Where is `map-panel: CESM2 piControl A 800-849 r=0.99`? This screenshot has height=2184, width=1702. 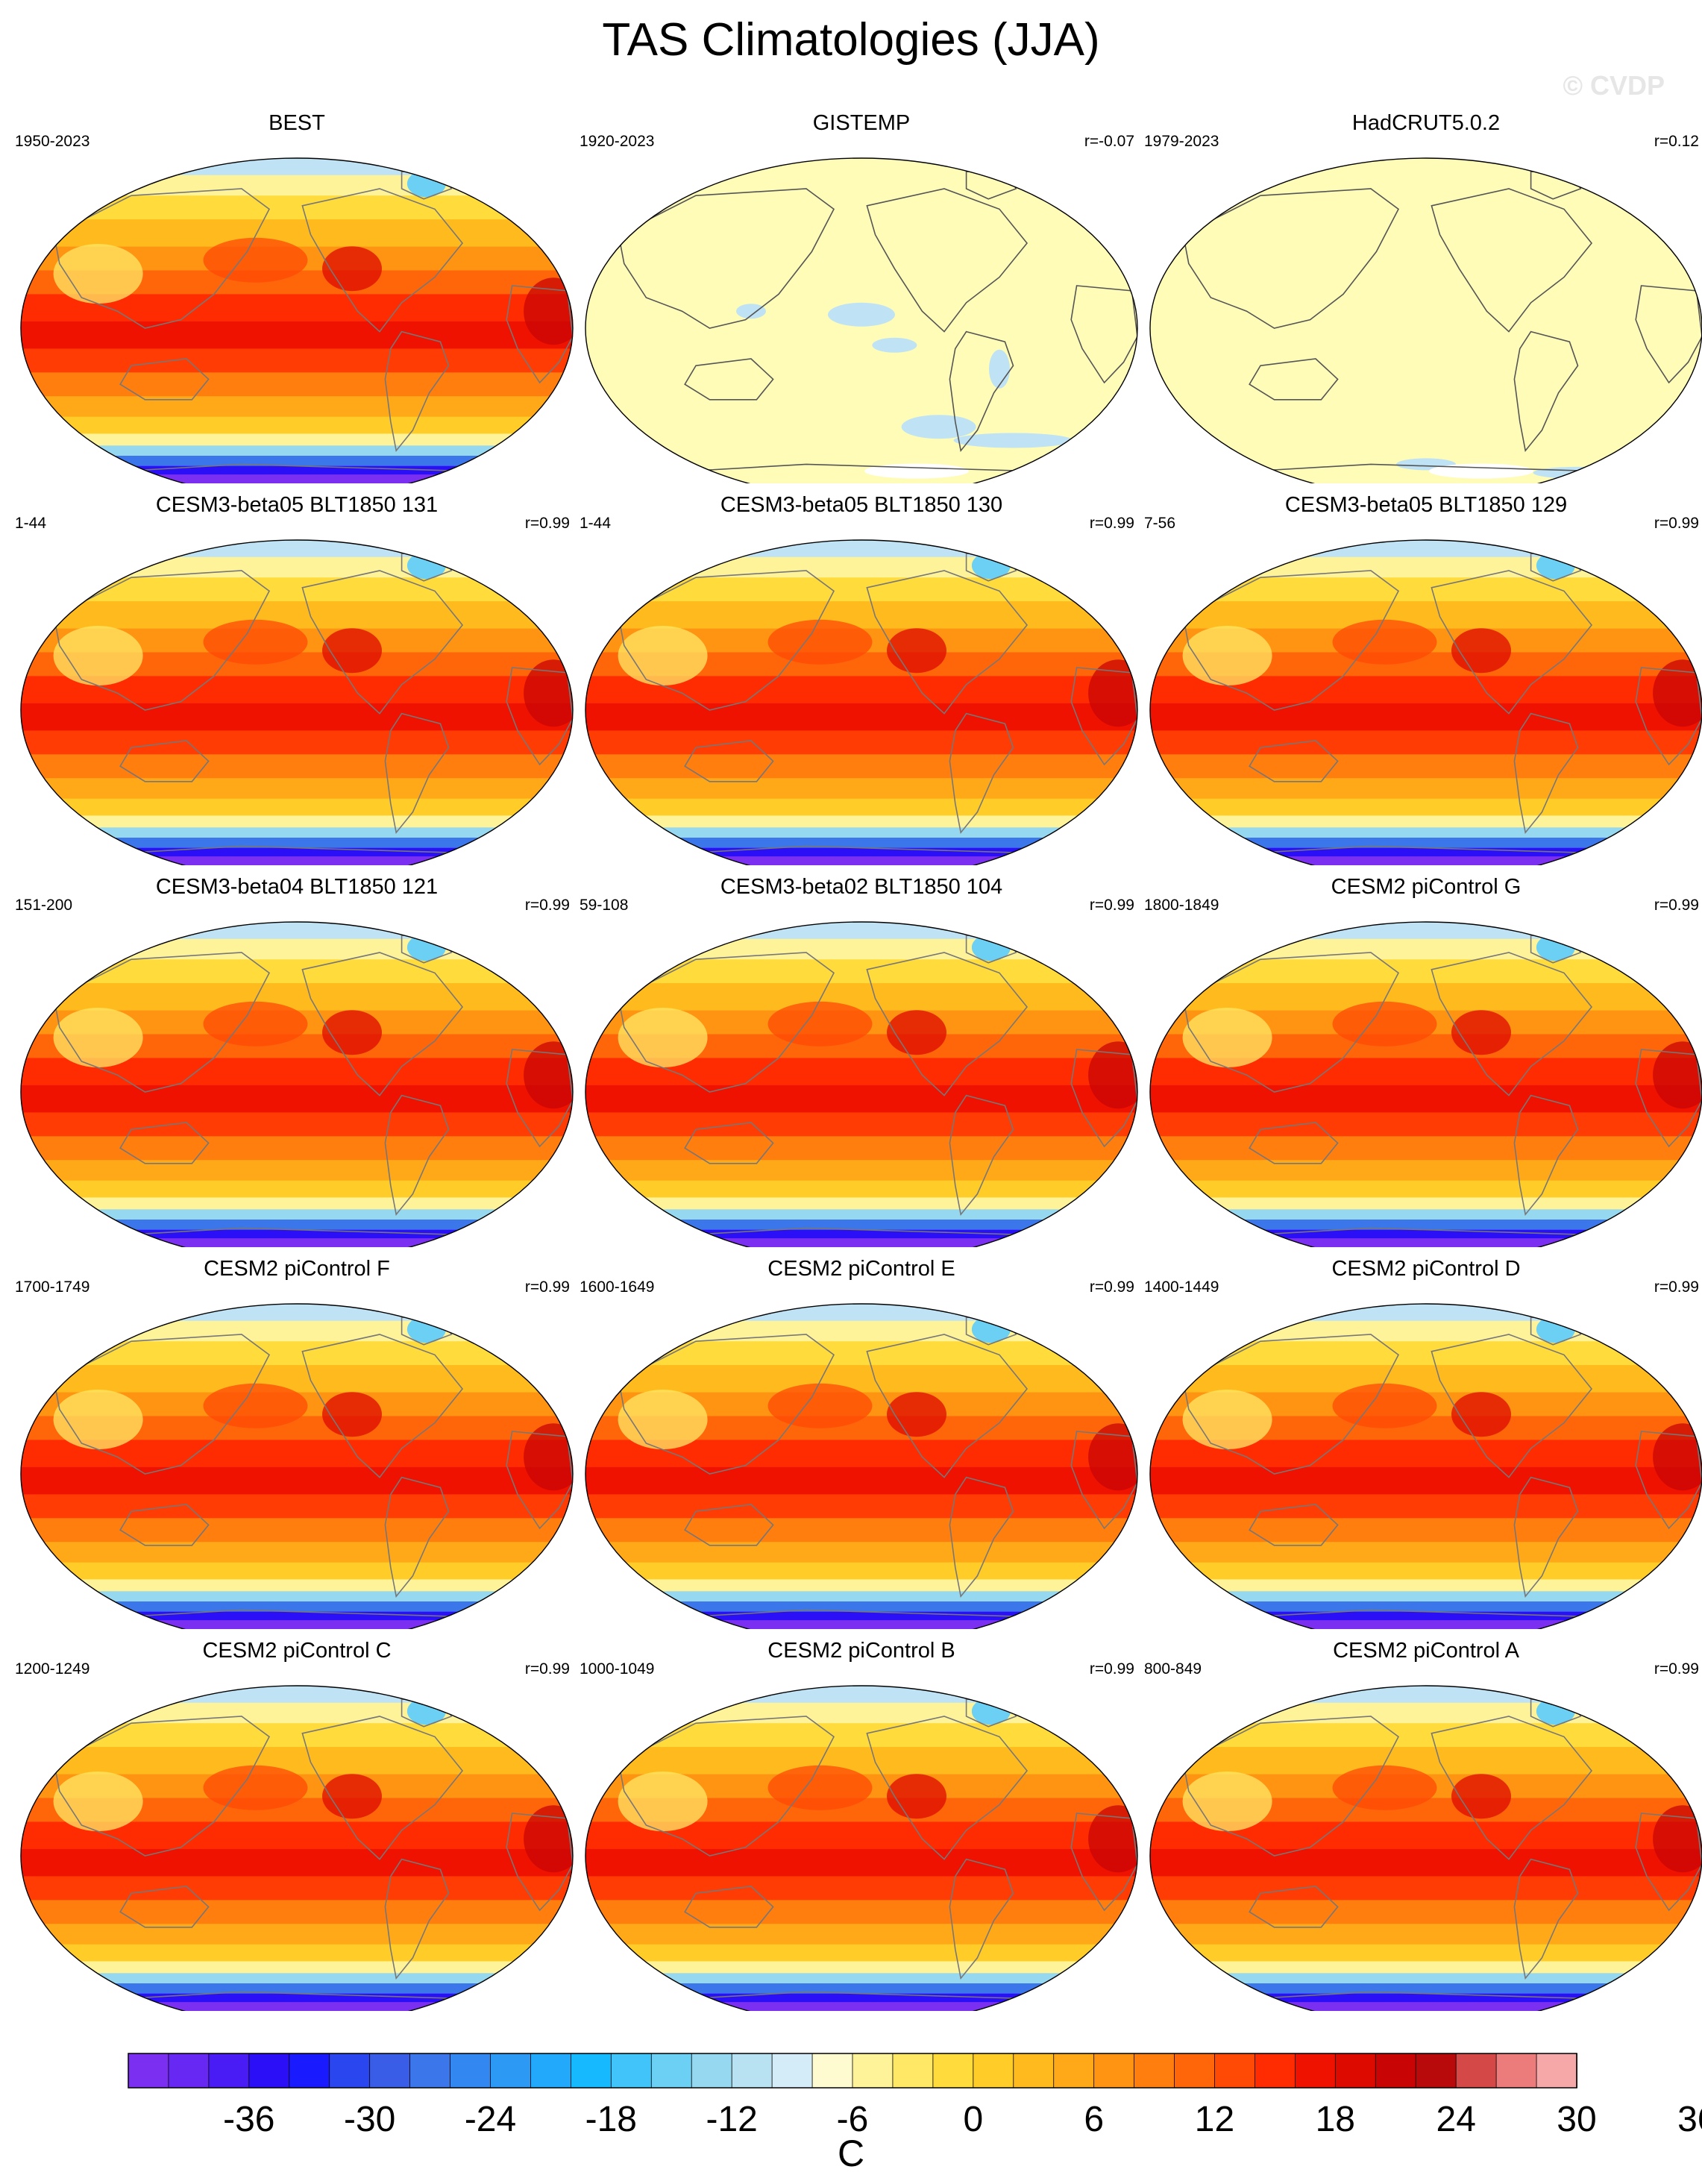
map-panel: CESM2 piControl A 800-849 r=0.99 is located at coordinates (1422, 1824).